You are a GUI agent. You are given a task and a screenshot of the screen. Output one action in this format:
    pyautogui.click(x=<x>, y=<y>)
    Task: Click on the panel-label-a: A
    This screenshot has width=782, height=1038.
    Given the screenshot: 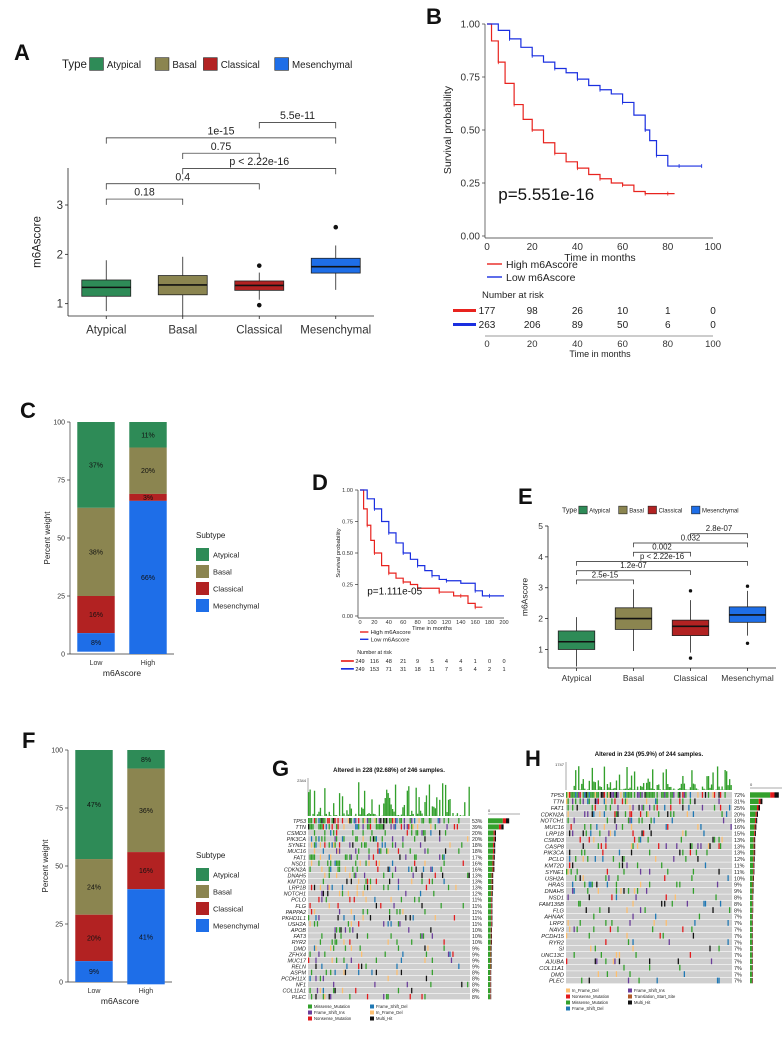 What is the action you would take?
    pyautogui.click(x=22, y=52)
    